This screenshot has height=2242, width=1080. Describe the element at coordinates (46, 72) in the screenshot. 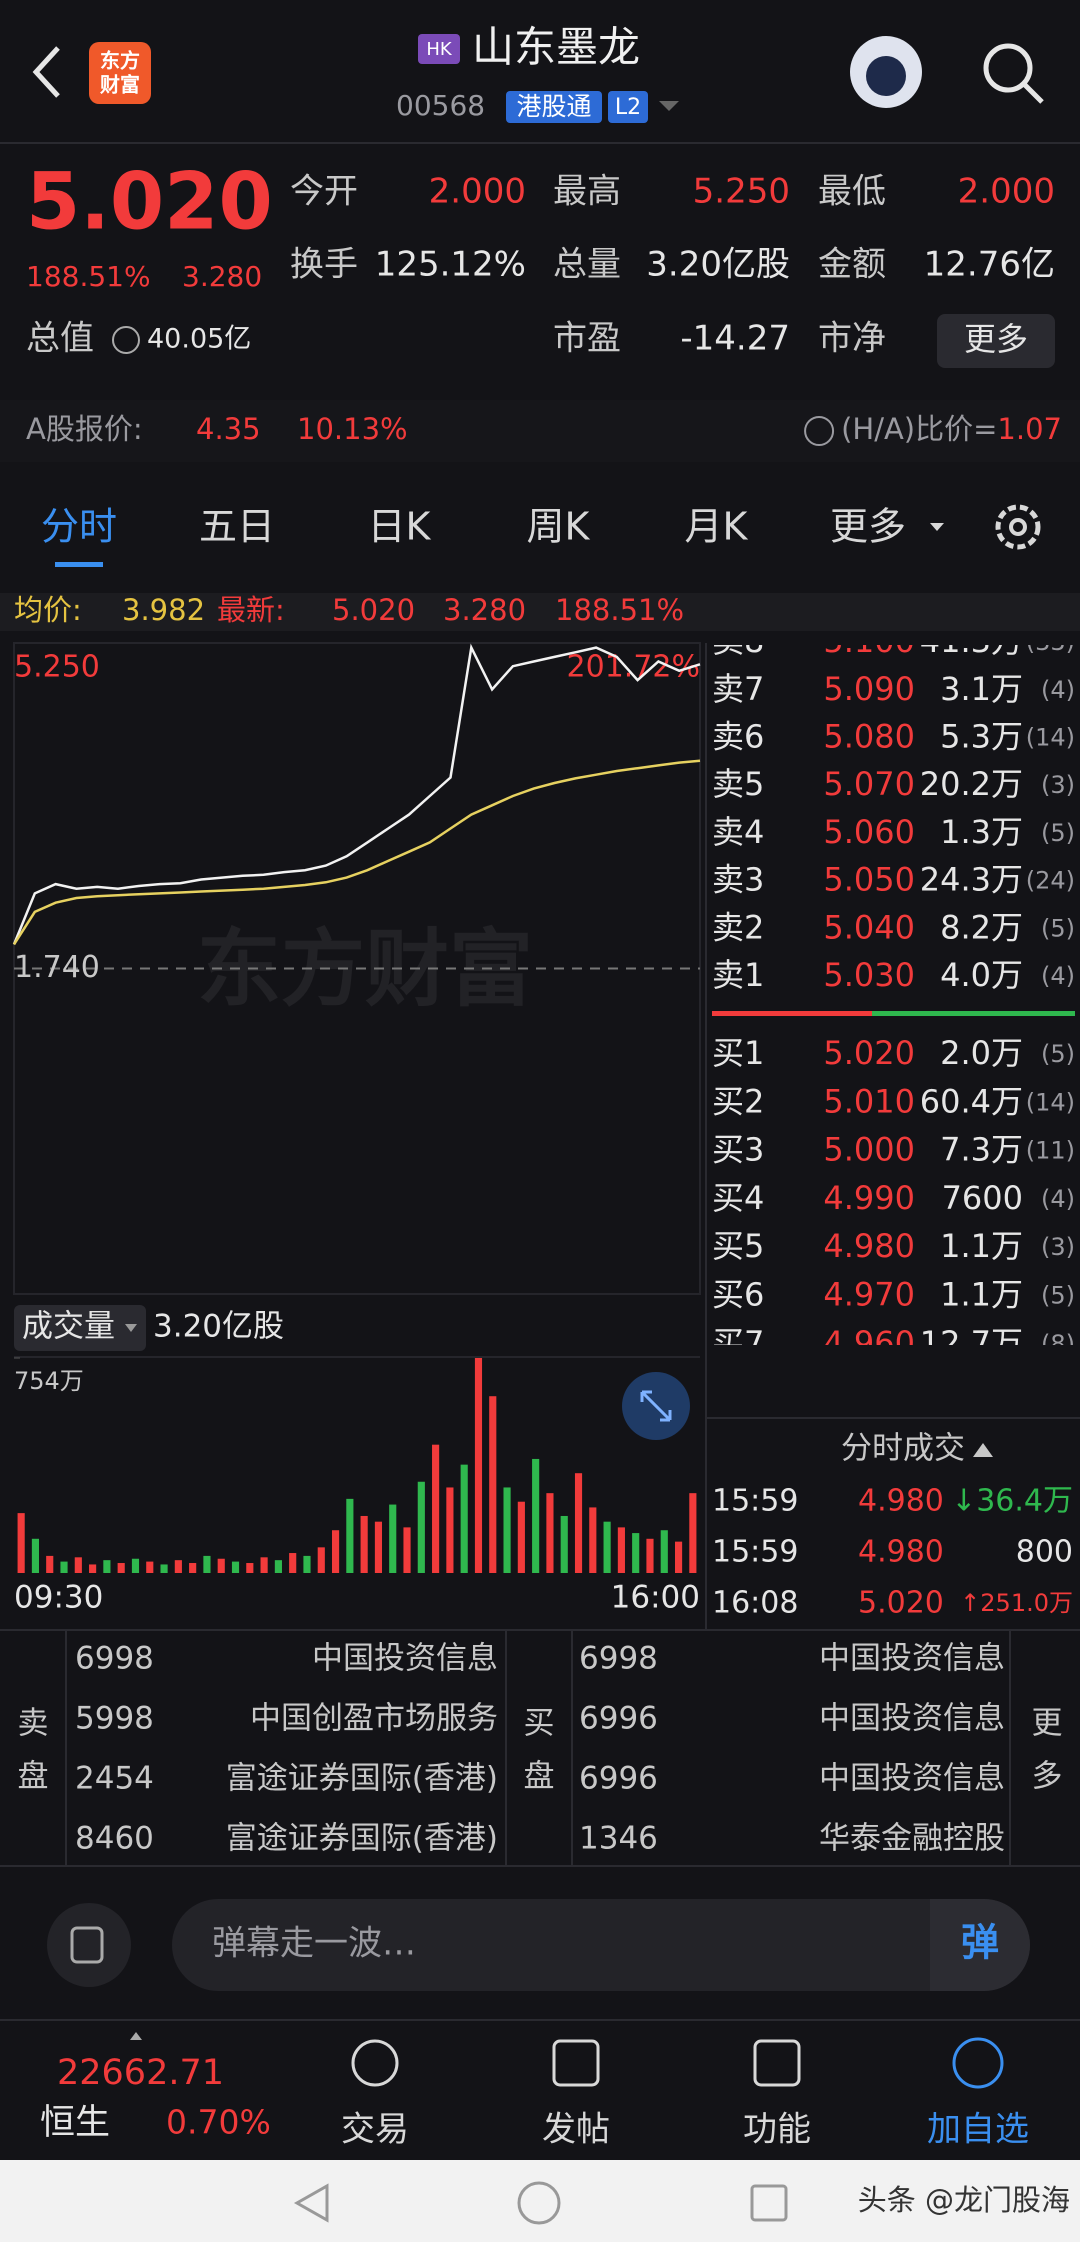

I see `back-button` at that location.